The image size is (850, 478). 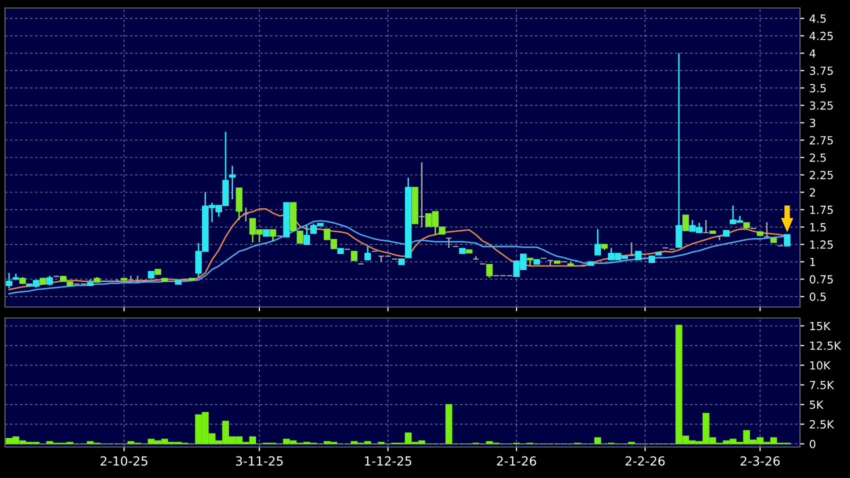 What do you see at coordinates (388, 461) in the screenshot?
I see `x-tick-label: 1-12-25` at bounding box center [388, 461].